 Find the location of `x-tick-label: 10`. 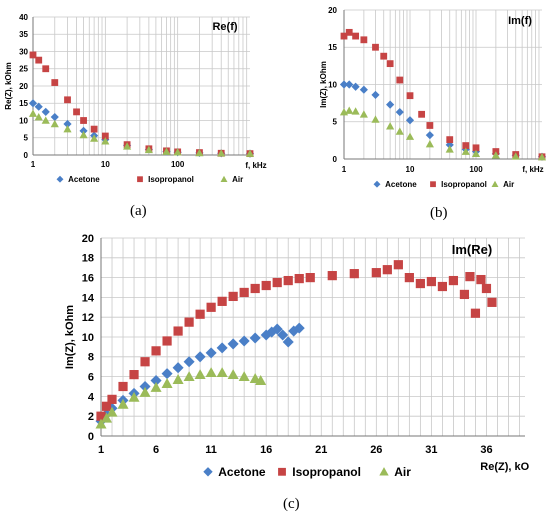

x-tick-label: 10 is located at coordinates (410, 169).